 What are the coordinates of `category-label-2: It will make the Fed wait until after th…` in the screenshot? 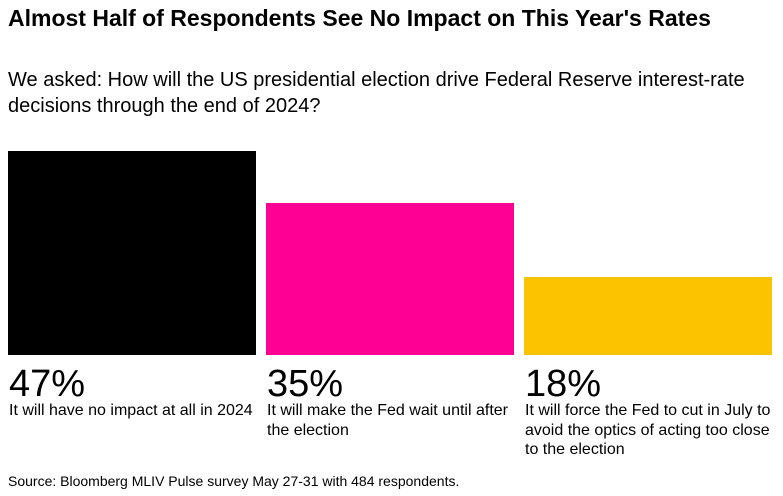 It's located at (387, 420).